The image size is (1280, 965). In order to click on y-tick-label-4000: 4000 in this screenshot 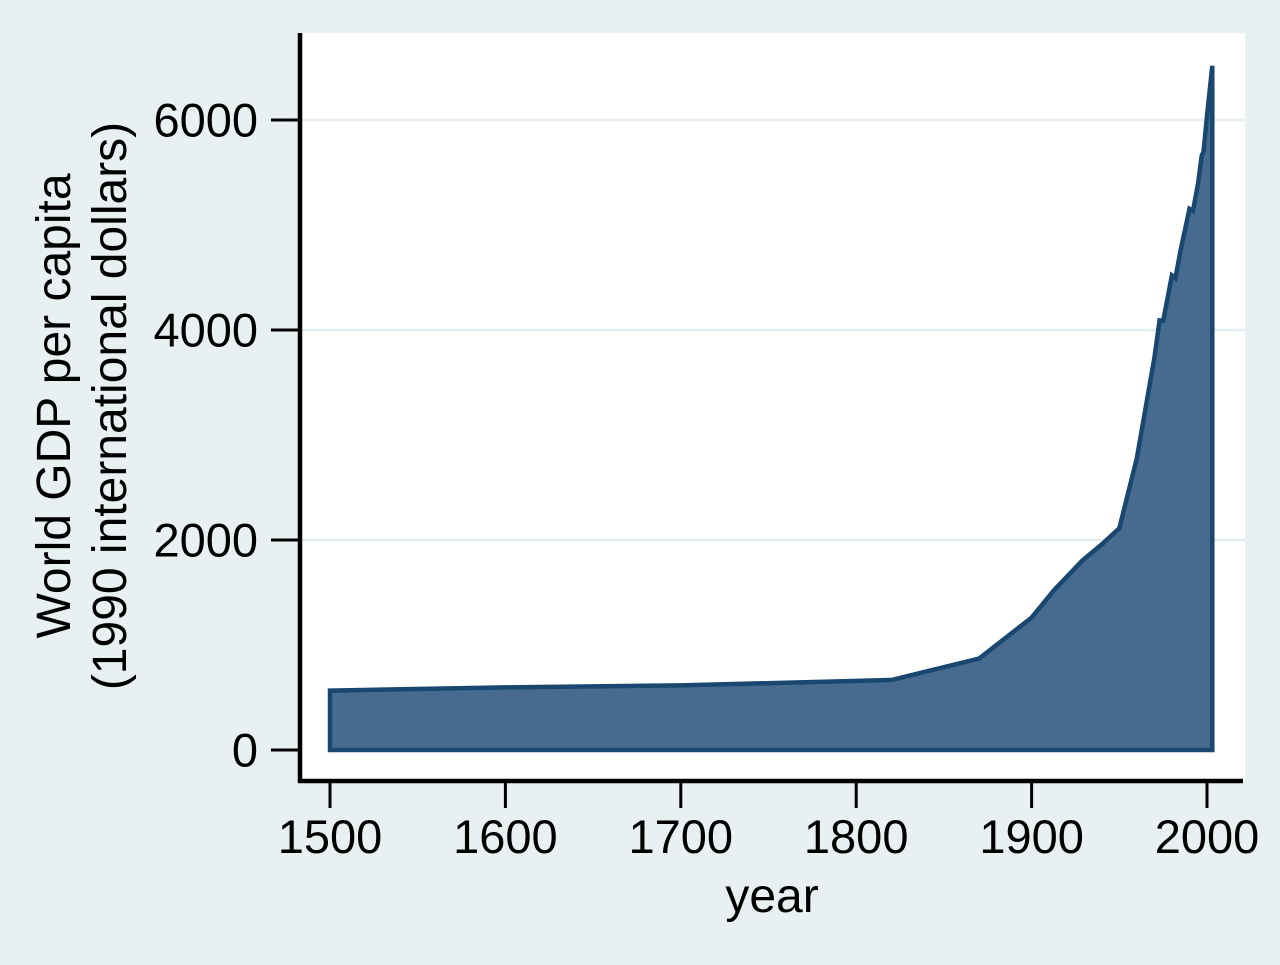, I will do `click(205, 330)`.